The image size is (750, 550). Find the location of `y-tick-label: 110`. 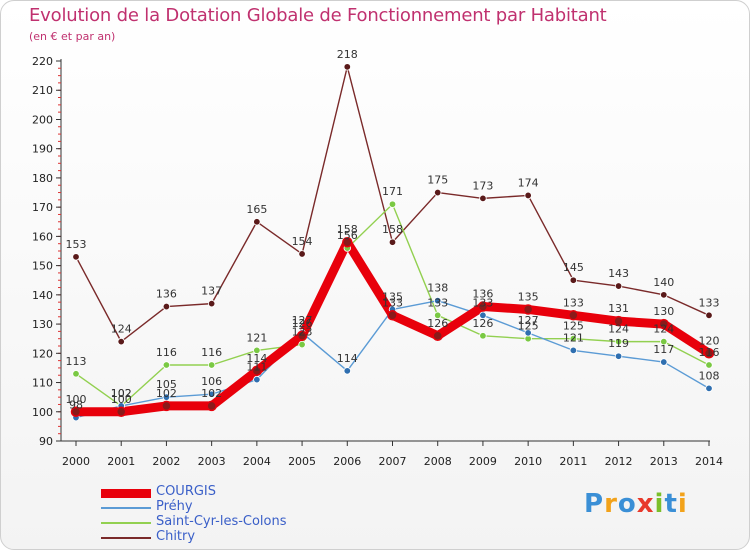

y-tick-label: 110 is located at coordinates (42, 383).